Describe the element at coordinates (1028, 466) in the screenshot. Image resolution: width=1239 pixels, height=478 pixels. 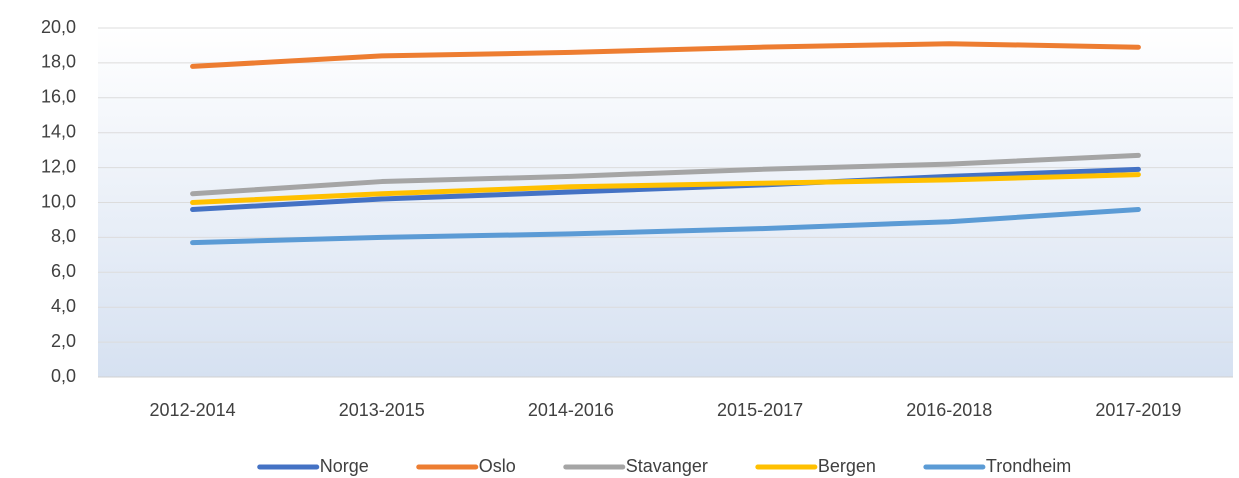
I see `legend-label: Trondheim` at that location.